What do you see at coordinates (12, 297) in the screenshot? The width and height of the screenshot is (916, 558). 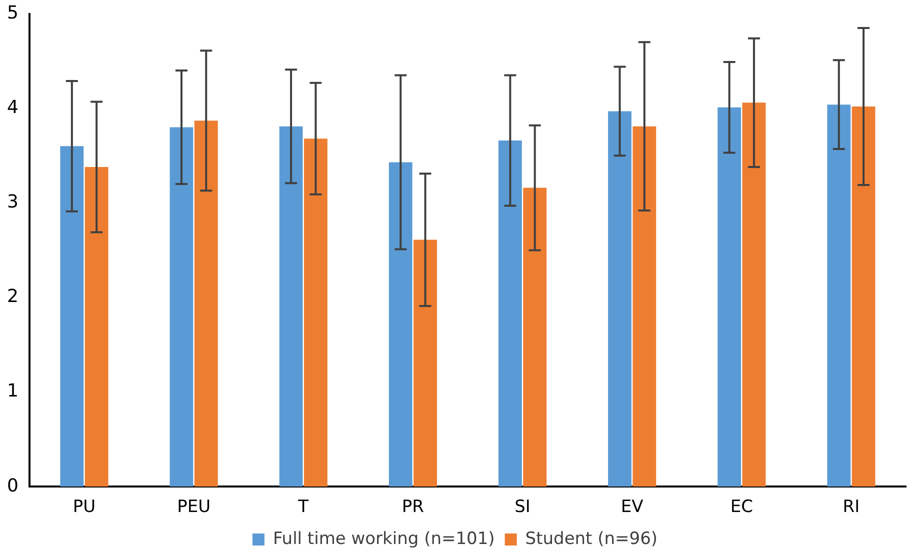 I see `y-tick-label: 2` at bounding box center [12, 297].